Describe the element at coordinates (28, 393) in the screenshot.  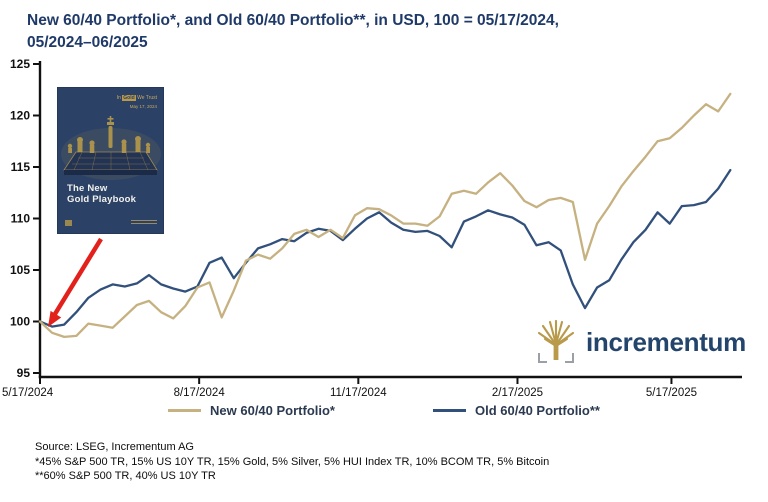
I see `x-tick-label: 5/17/2024` at that location.